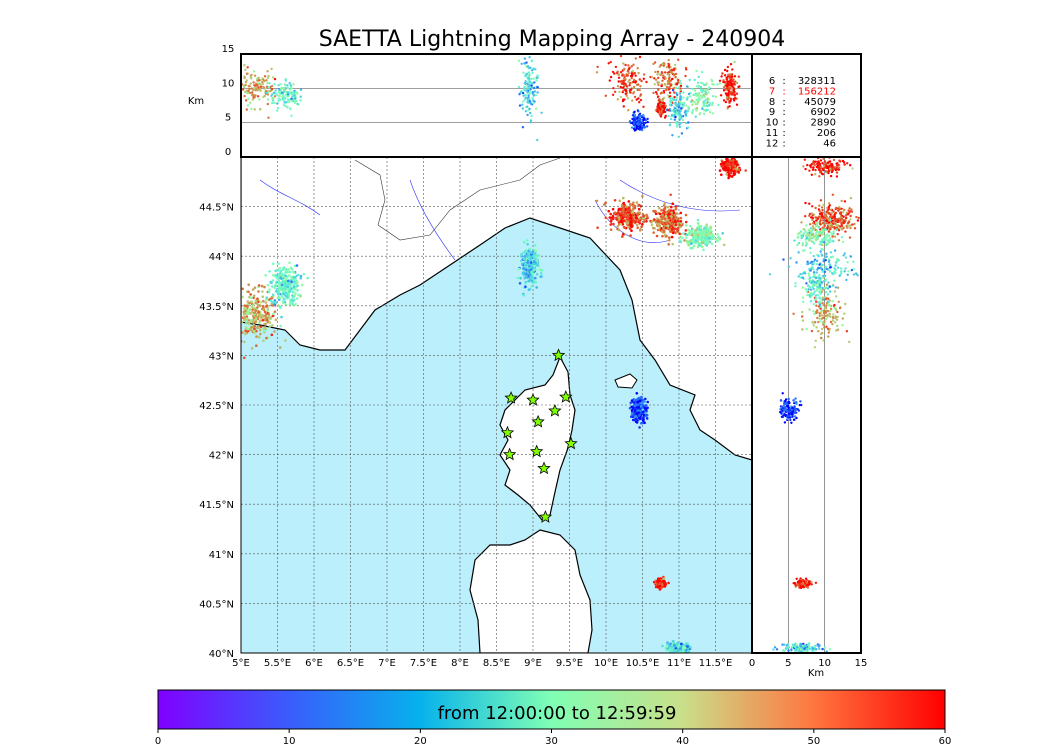 The image size is (1050, 750). What do you see at coordinates (457, 199) in the screenshot?
I see `border-lines` at bounding box center [457, 199].